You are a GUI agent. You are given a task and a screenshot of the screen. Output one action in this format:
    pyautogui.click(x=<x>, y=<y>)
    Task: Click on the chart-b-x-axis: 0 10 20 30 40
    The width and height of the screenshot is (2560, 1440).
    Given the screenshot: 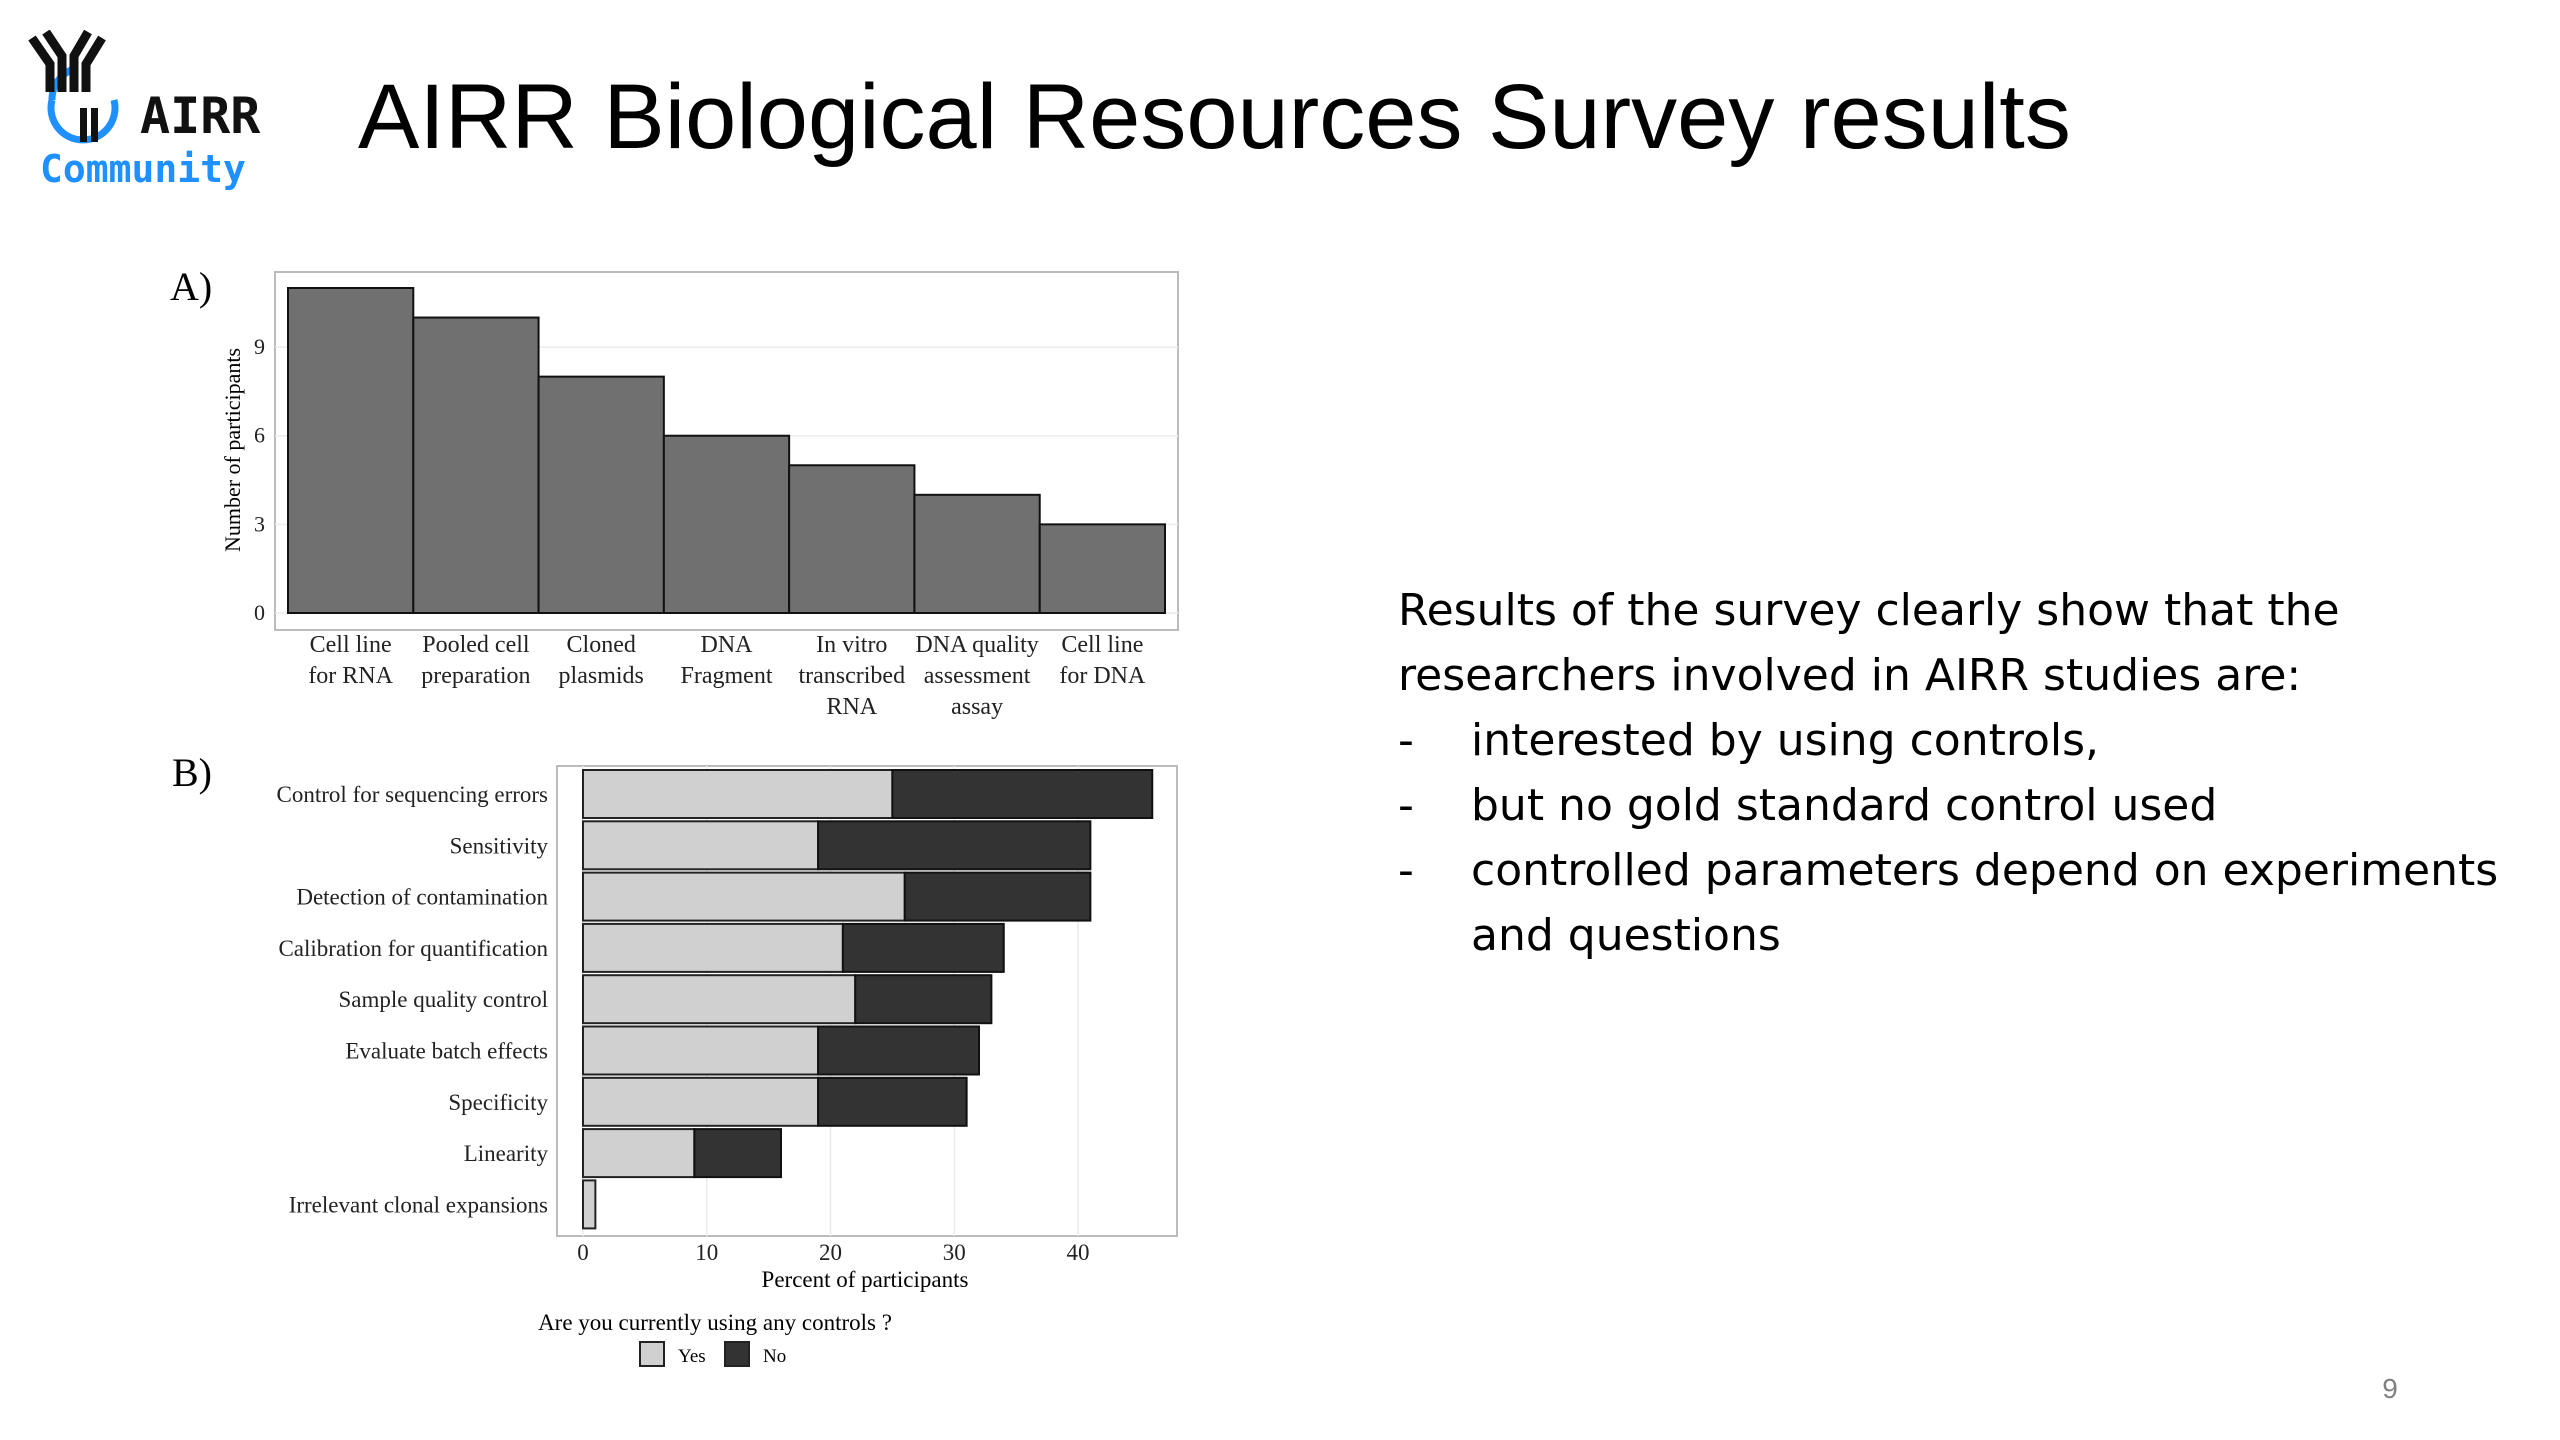 What is the action you would take?
    pyautogui.click(x=833, y=1252)
    